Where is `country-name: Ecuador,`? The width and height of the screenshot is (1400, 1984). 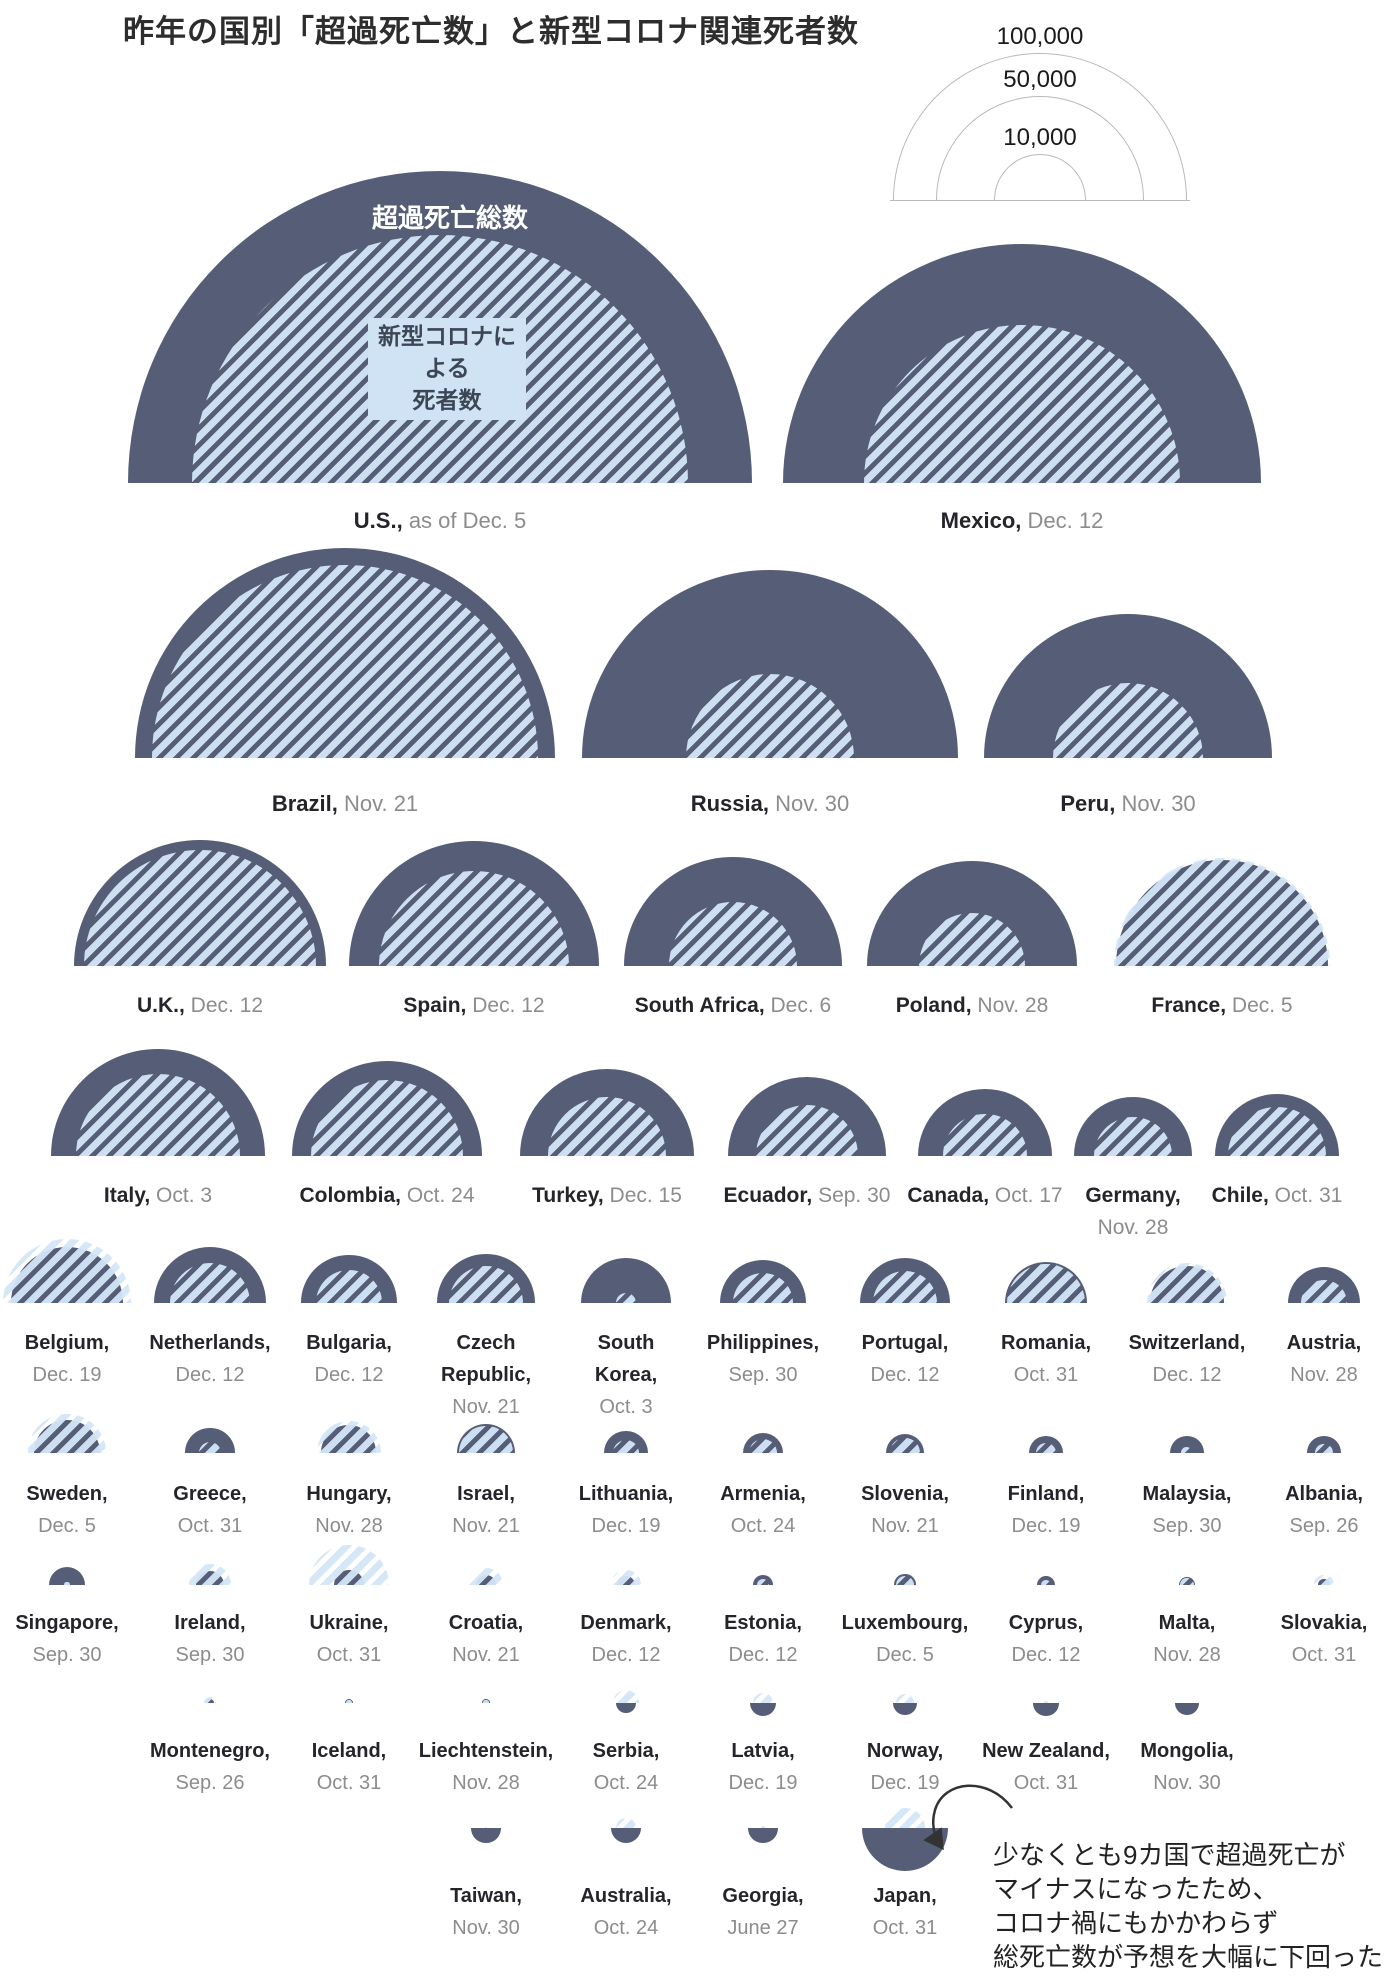 country-name: Ecuador, is located at coordinates (771, 1195).